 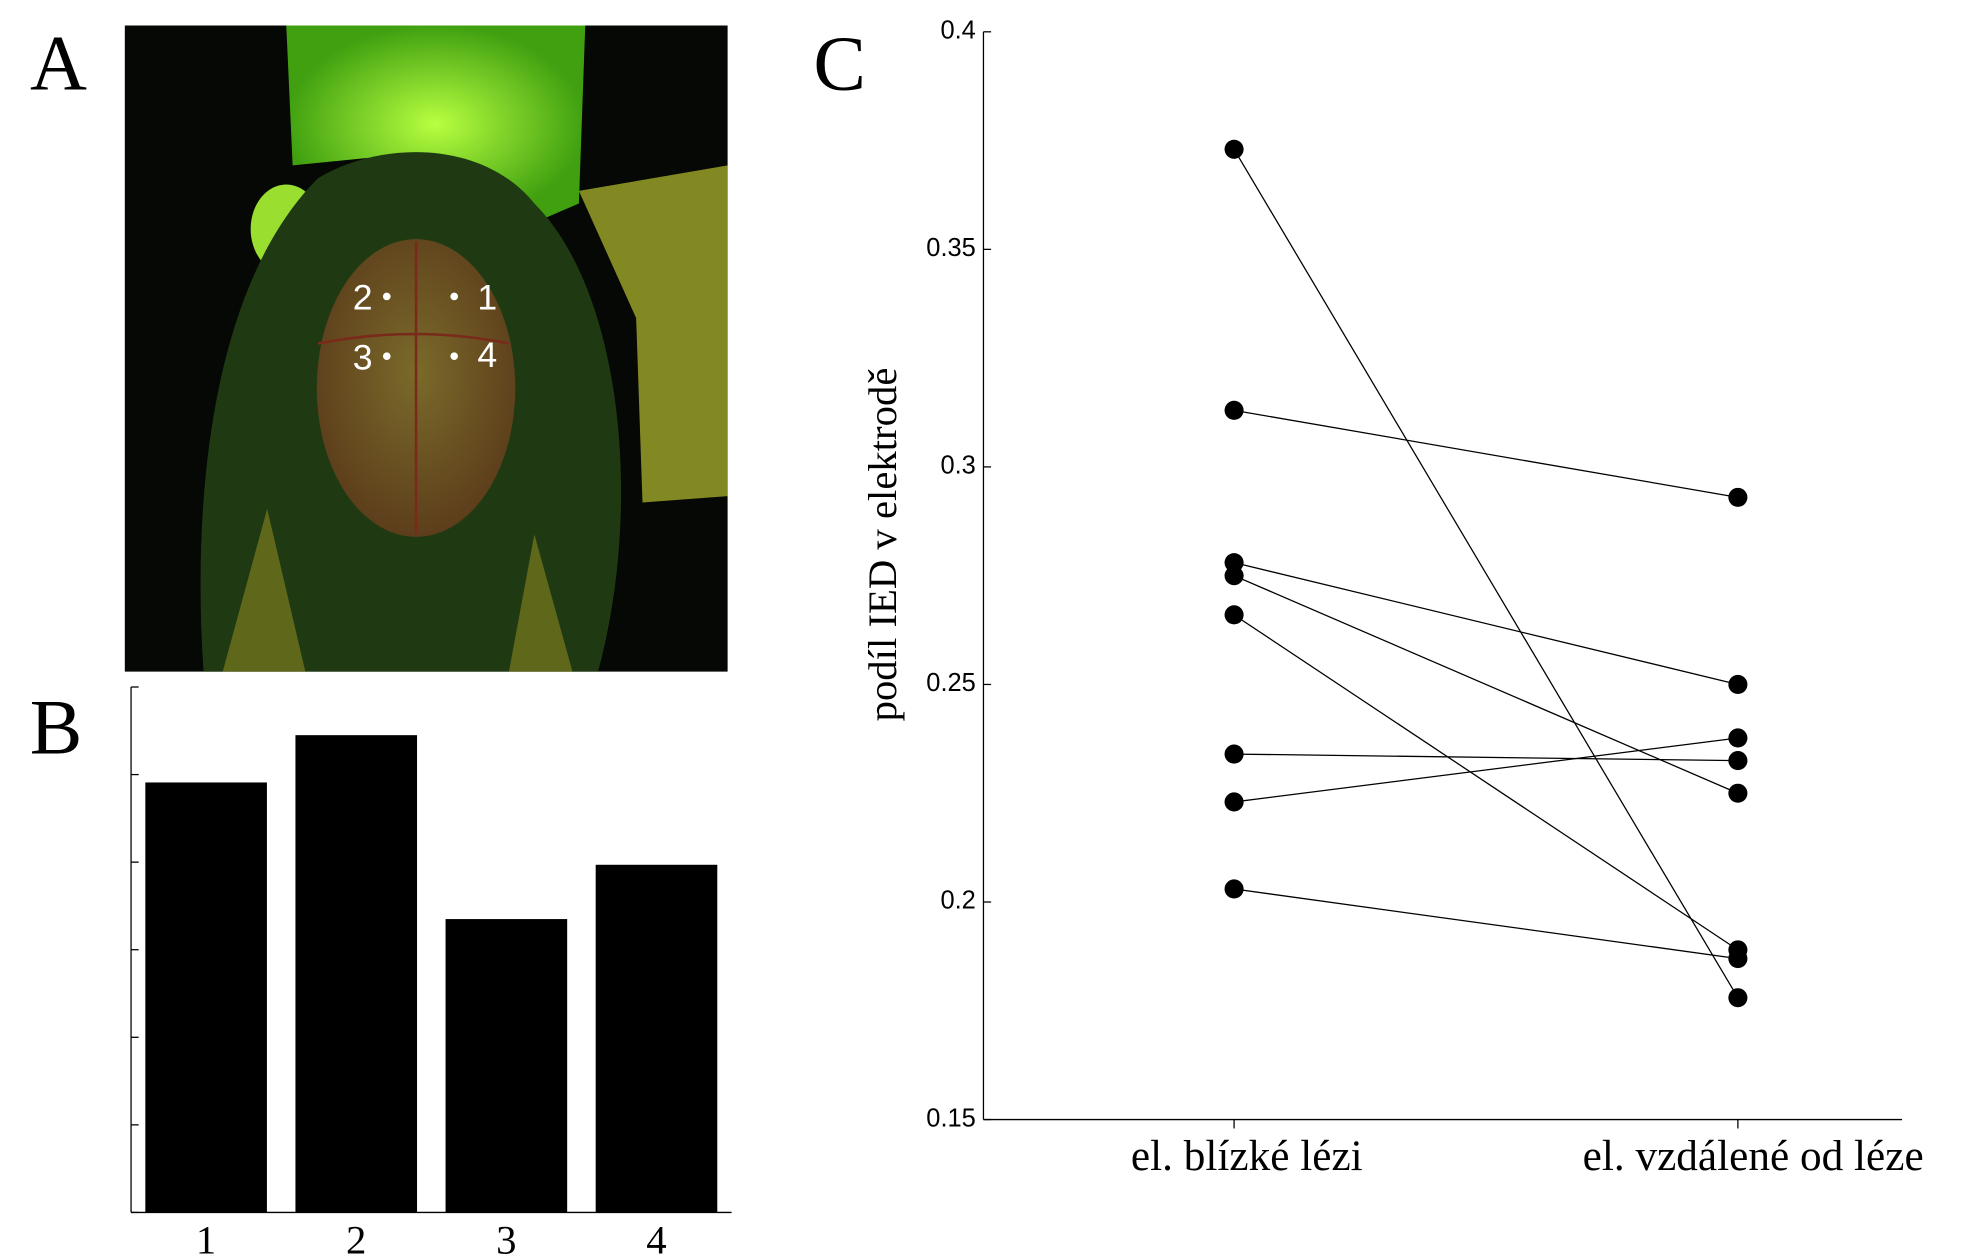 I want to click on y-tick-label: 0.3, so click(x=957, y=466).